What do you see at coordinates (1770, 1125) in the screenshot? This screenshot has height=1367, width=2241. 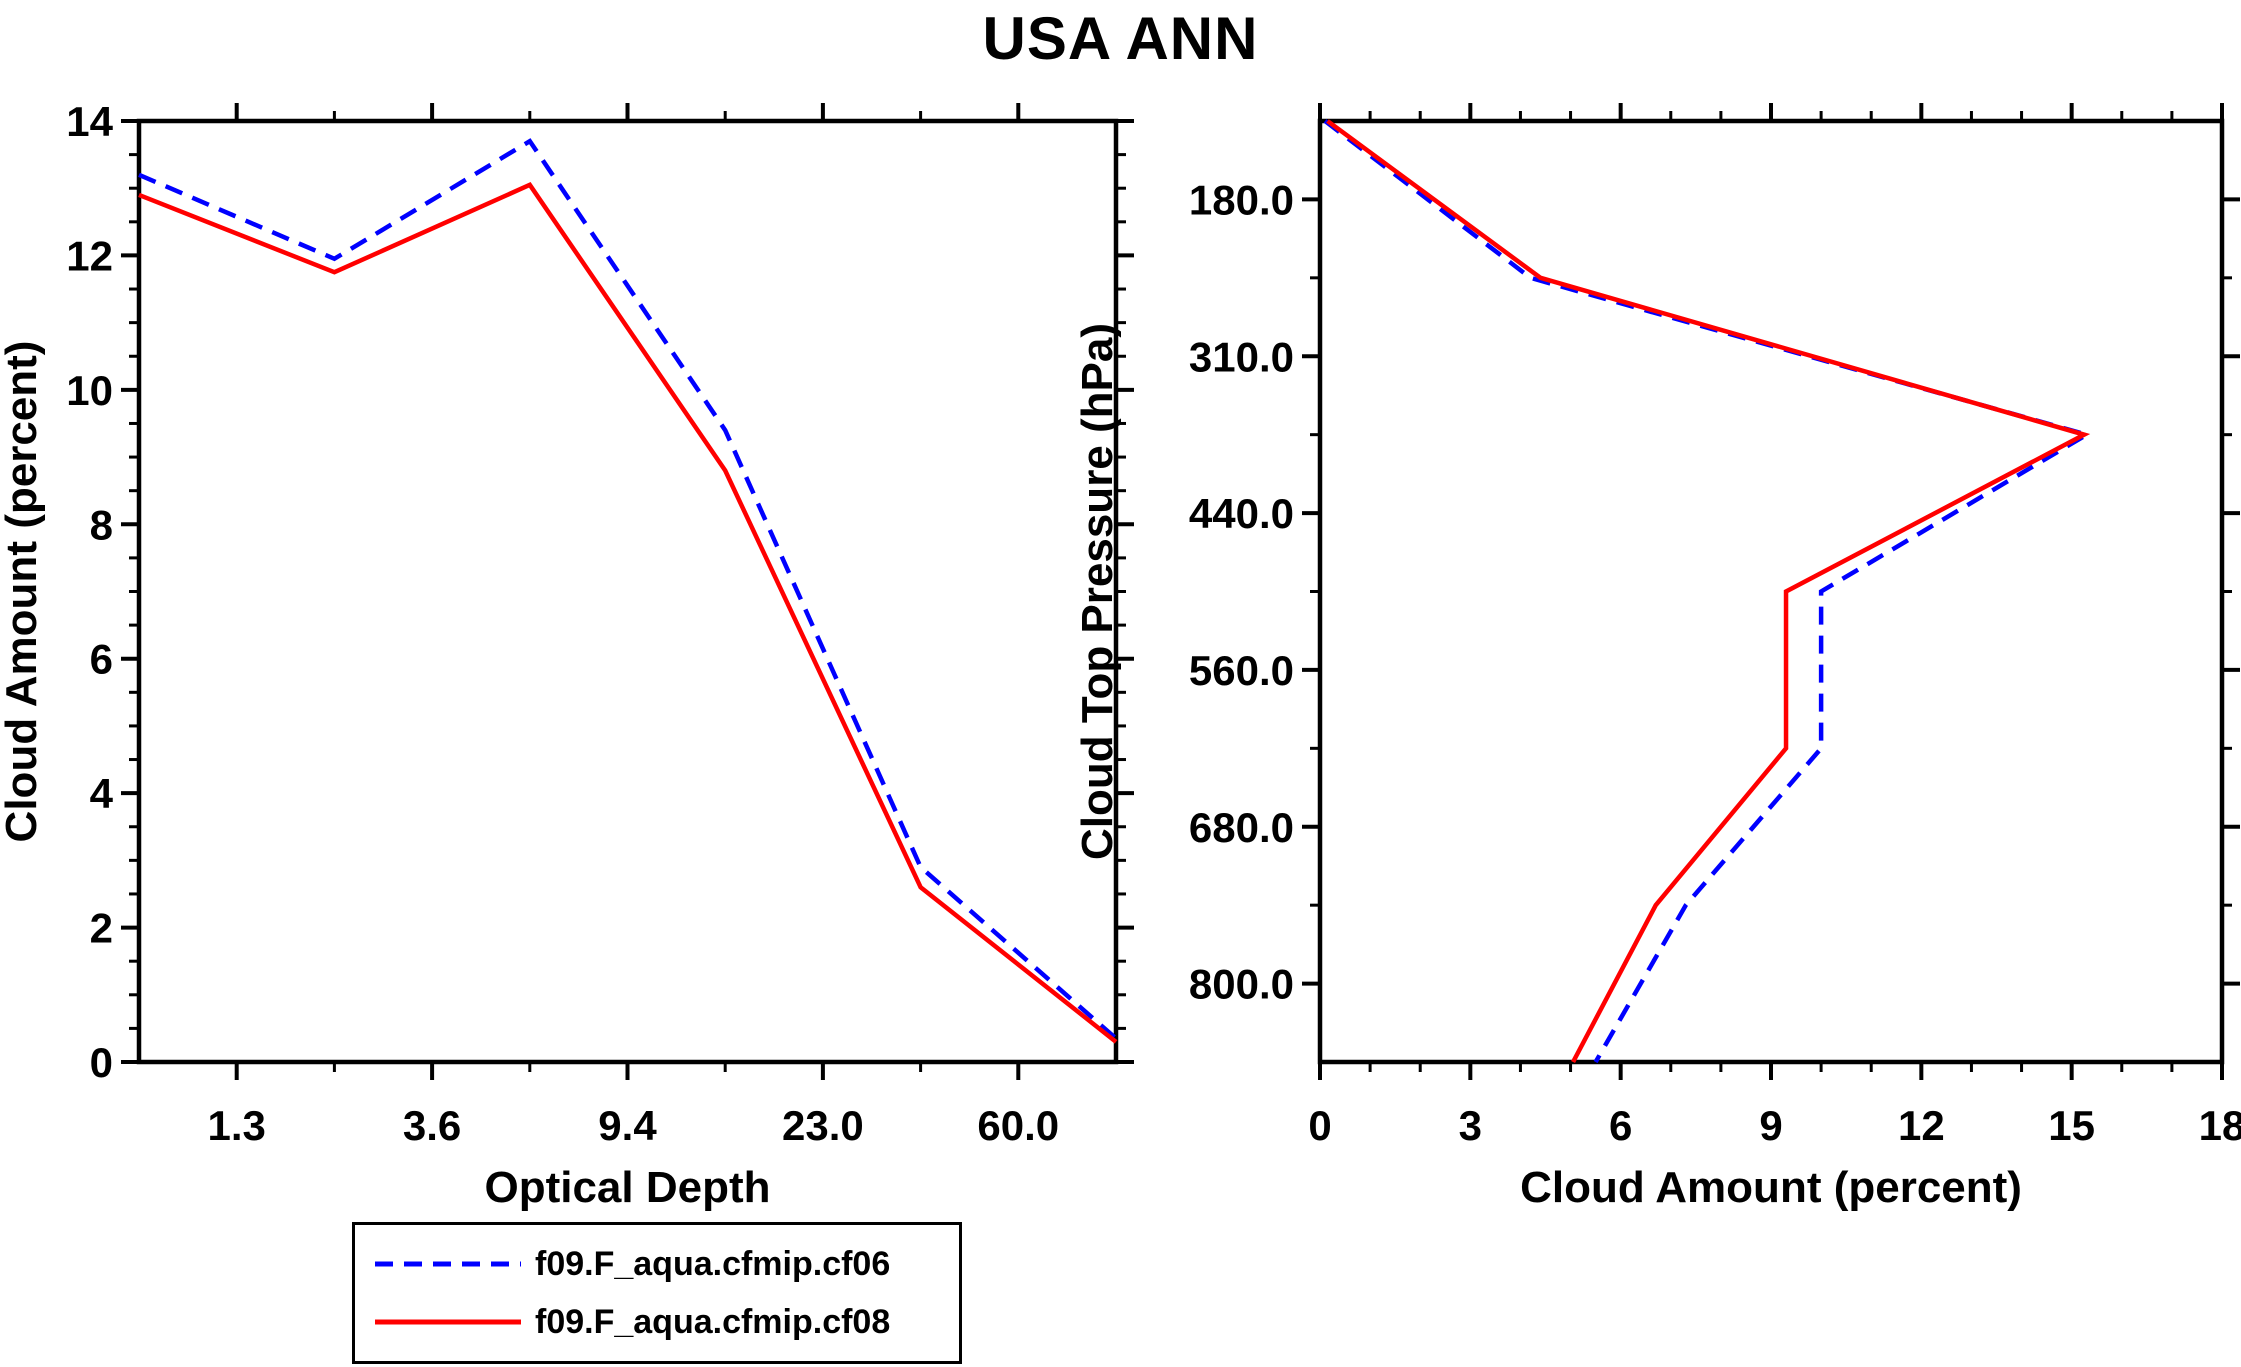 I see `svg-text: 9` at bounding box center [1770, 1125].